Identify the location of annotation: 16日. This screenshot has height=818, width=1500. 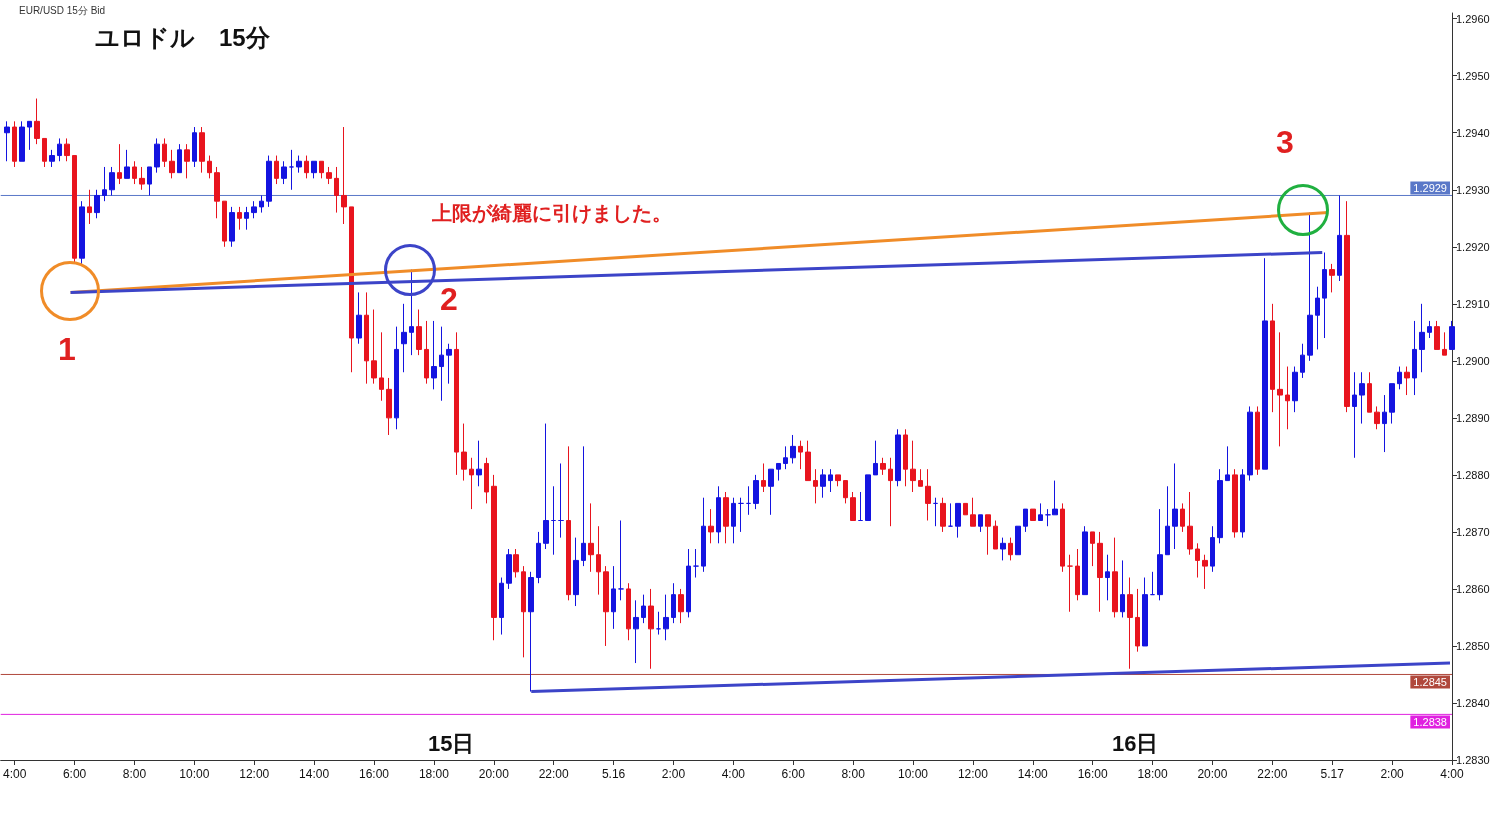
(1135, 743).